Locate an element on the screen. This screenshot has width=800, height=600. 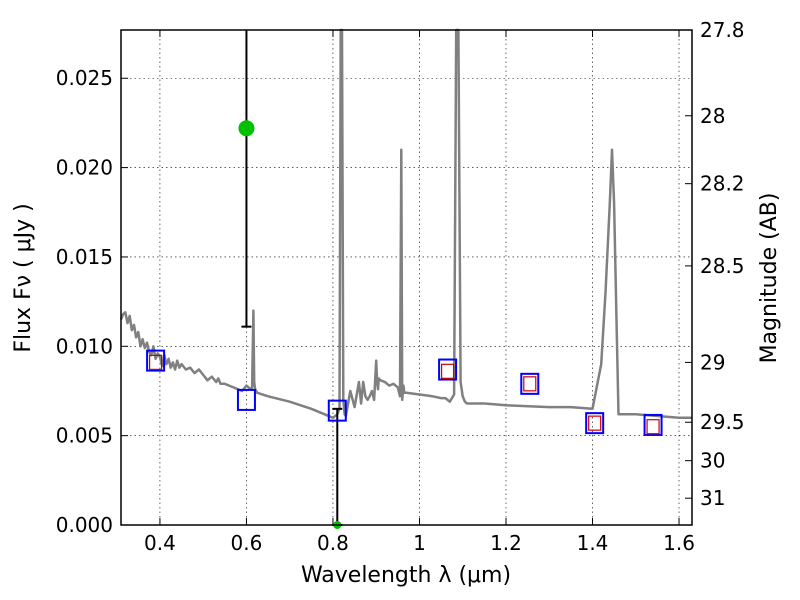
x-tick-label: 0.6 is located at coordinates (247, 543).